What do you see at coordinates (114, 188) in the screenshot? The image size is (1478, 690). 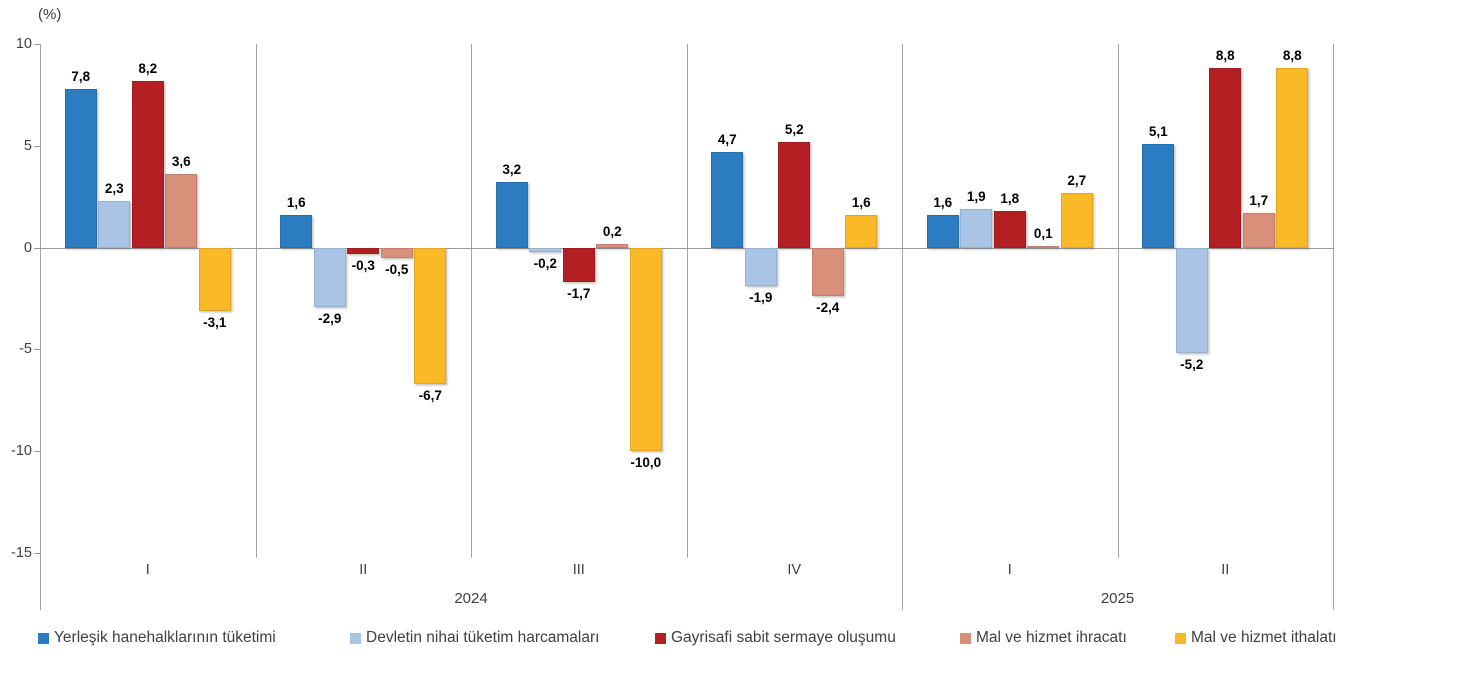 I see `bar-value-label: 2,3` at bounding box center [114, 188].